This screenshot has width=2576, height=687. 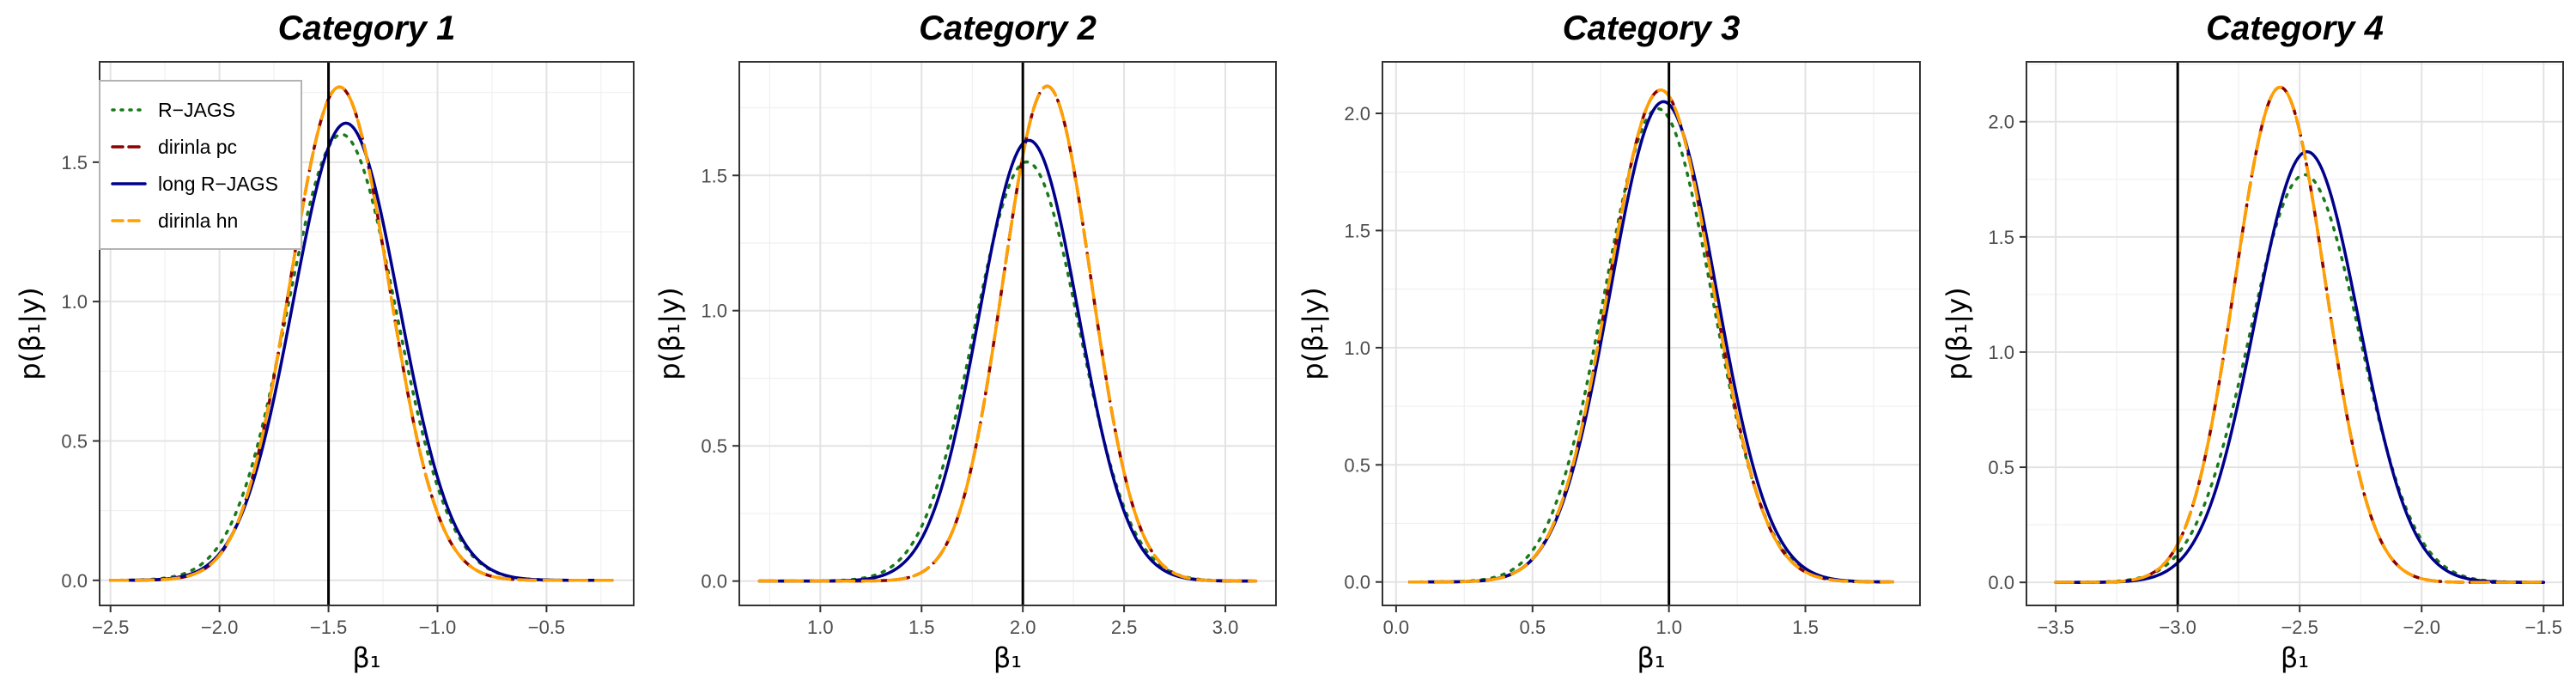 What do you see at coordinates (438, 627) in the screenshot?
I see `x-tick-label: −1.0` at bounding box center [438, 627].